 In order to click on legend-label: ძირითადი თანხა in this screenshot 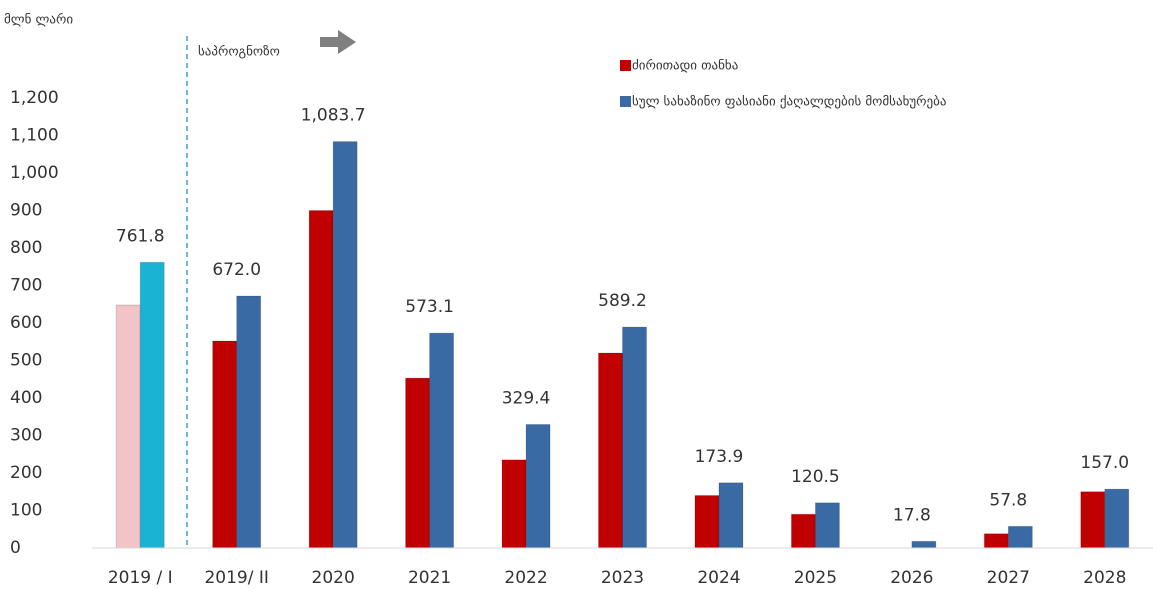, I will do `click(685, 66)`.